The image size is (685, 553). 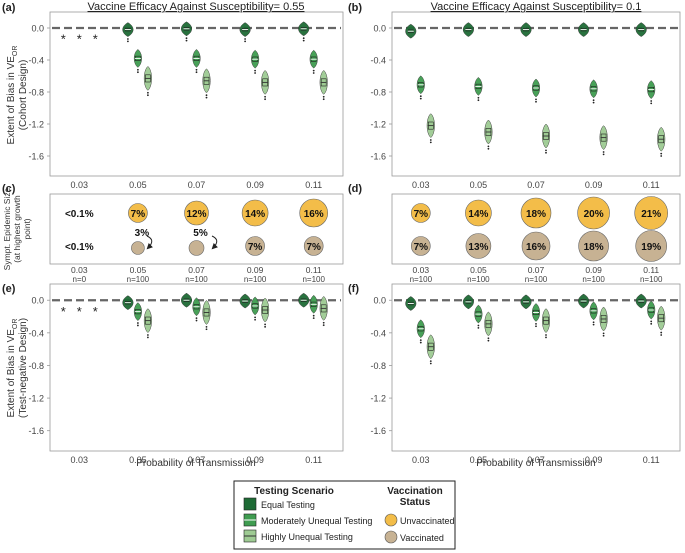 I want to click on y-tick-label-e: -1.2, so click(x=36, y=399).